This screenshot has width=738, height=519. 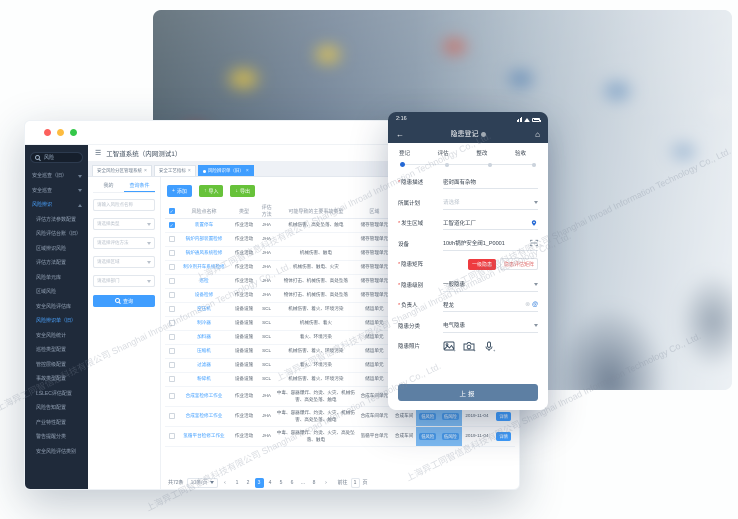 What do you see at coordinates (204, 436) in the screenshot?
I see `risk-point-link: 氢循平台检修工作业` at bounding box center [204, 436].